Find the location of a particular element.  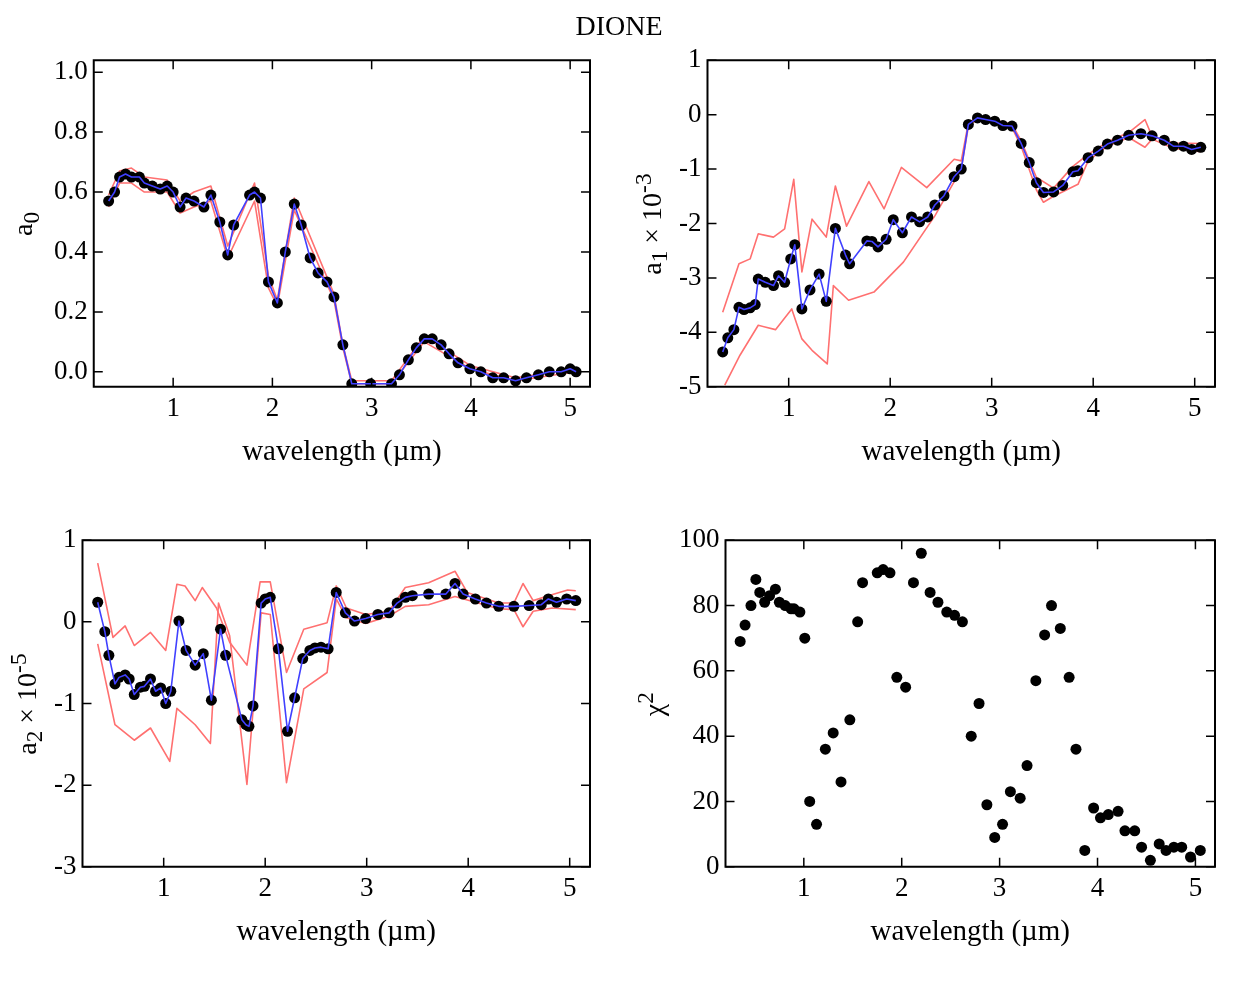

y-tick-label: 1.0 is located at coordinates (71, 70).